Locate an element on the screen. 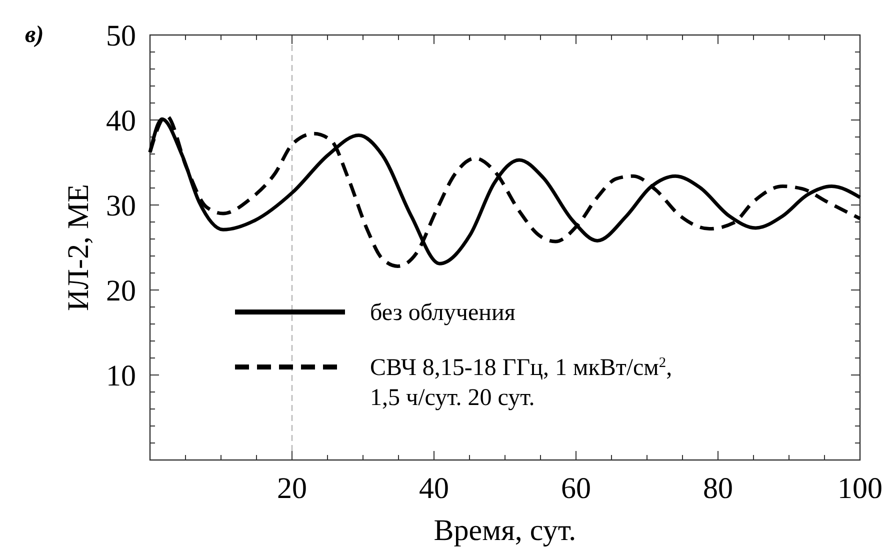 Image resolution: width=889 pixels, height=552 pixels. y-axis-title: ИЛ-2, МЕ is located at coordinates (78, 248).